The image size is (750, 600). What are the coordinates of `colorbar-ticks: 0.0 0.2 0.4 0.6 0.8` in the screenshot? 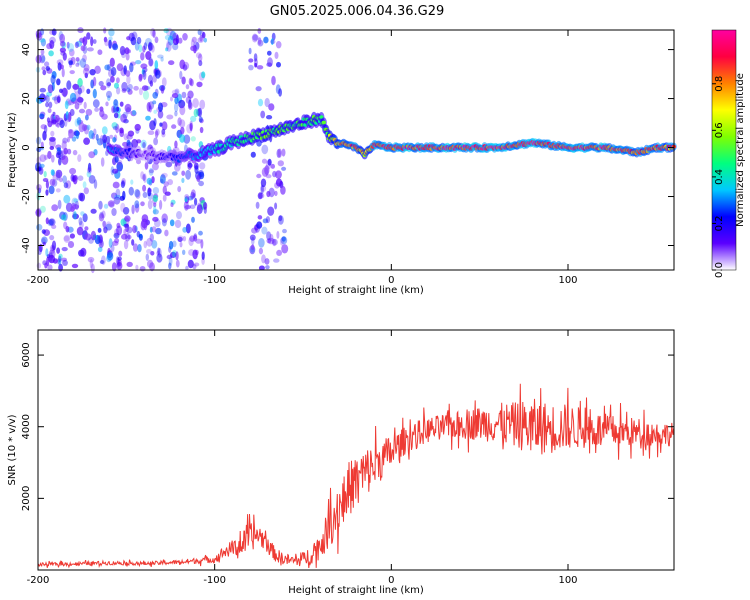 It's located at (718, 177).